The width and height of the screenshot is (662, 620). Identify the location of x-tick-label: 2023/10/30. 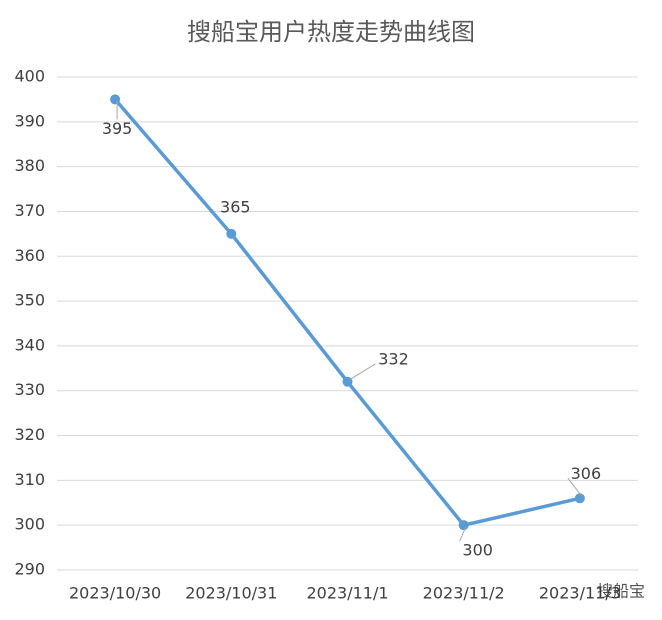
(115, 593).